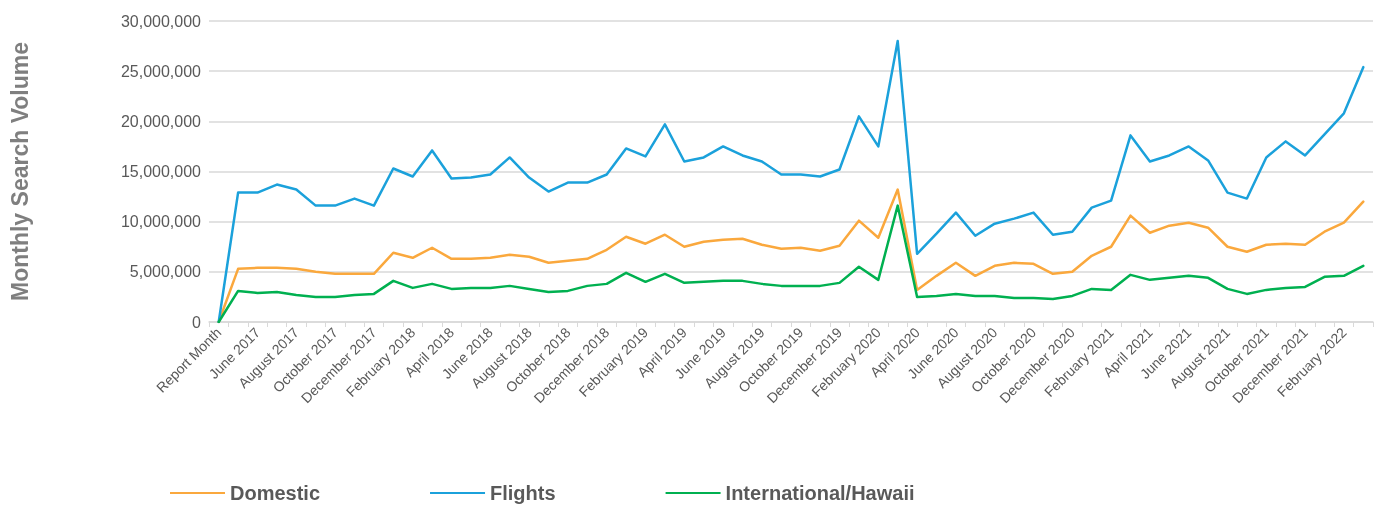 This screenshot has width=1379, height=510. What do you see at coordinates (523, 493) in the screenshot?
I see `legend-label: Flights` at bounding box center [523, 493].